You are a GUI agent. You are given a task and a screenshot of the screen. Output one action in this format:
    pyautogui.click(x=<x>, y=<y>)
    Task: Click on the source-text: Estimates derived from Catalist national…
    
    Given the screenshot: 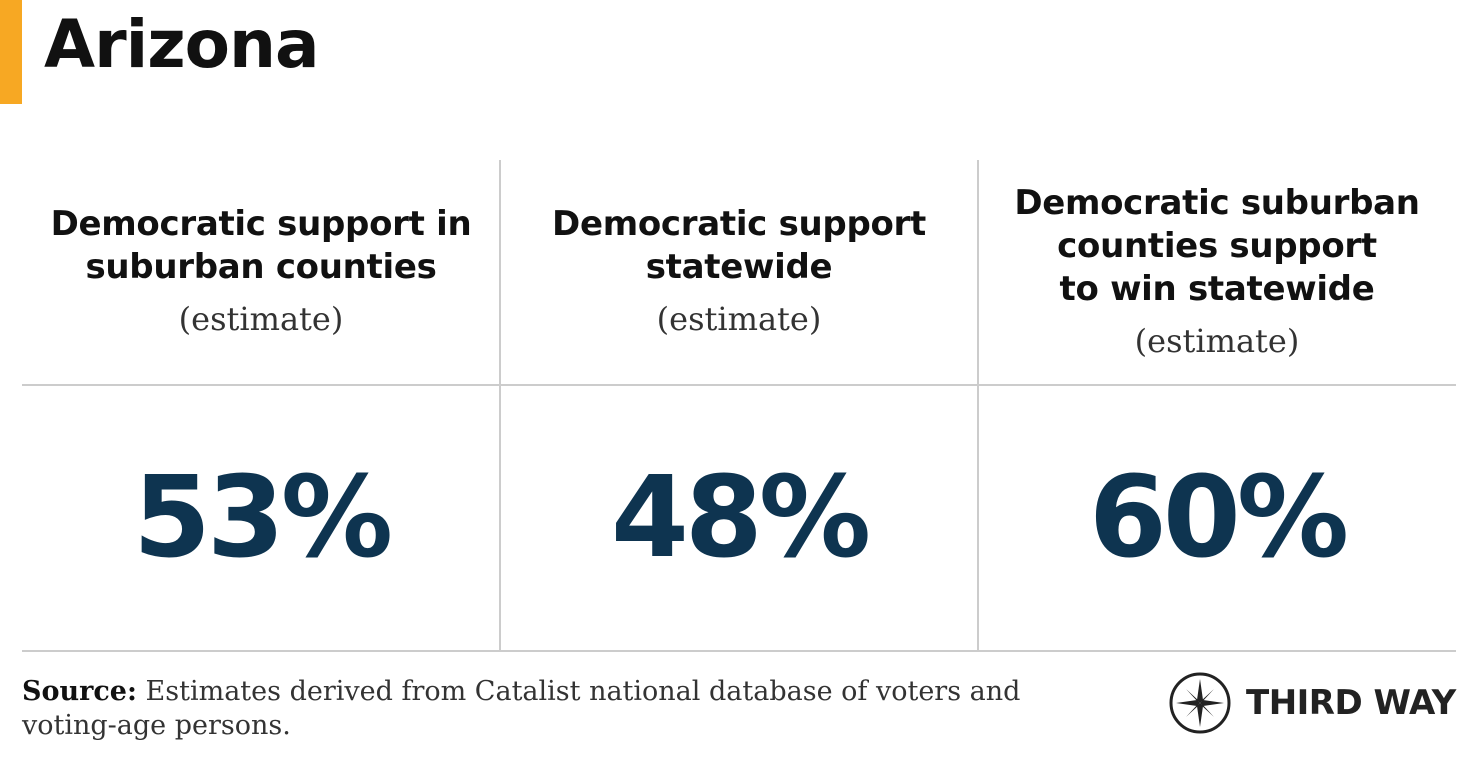 What is the action you would take?
    pyautogui.click(x=521, y=708)
    